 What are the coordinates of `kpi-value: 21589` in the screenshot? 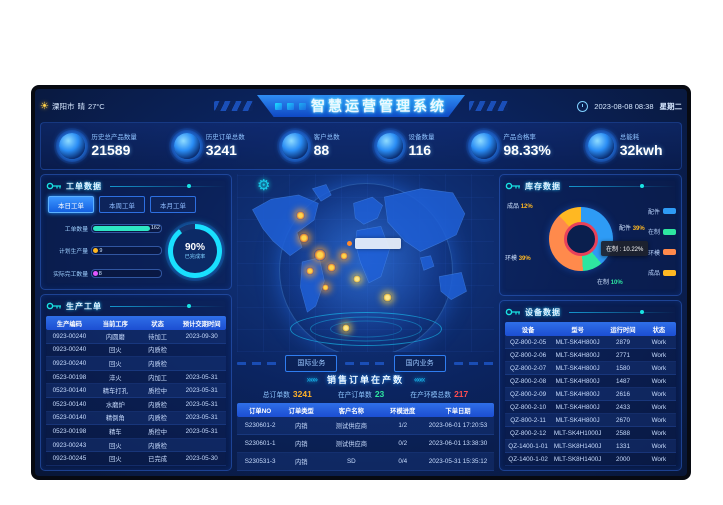 It's located at (111, 149).